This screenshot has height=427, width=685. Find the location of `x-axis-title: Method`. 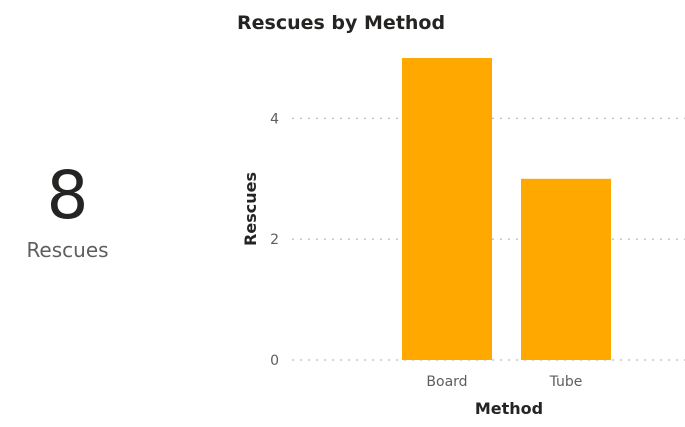

x-axis-title: Method is located at coordinates (509, 408).